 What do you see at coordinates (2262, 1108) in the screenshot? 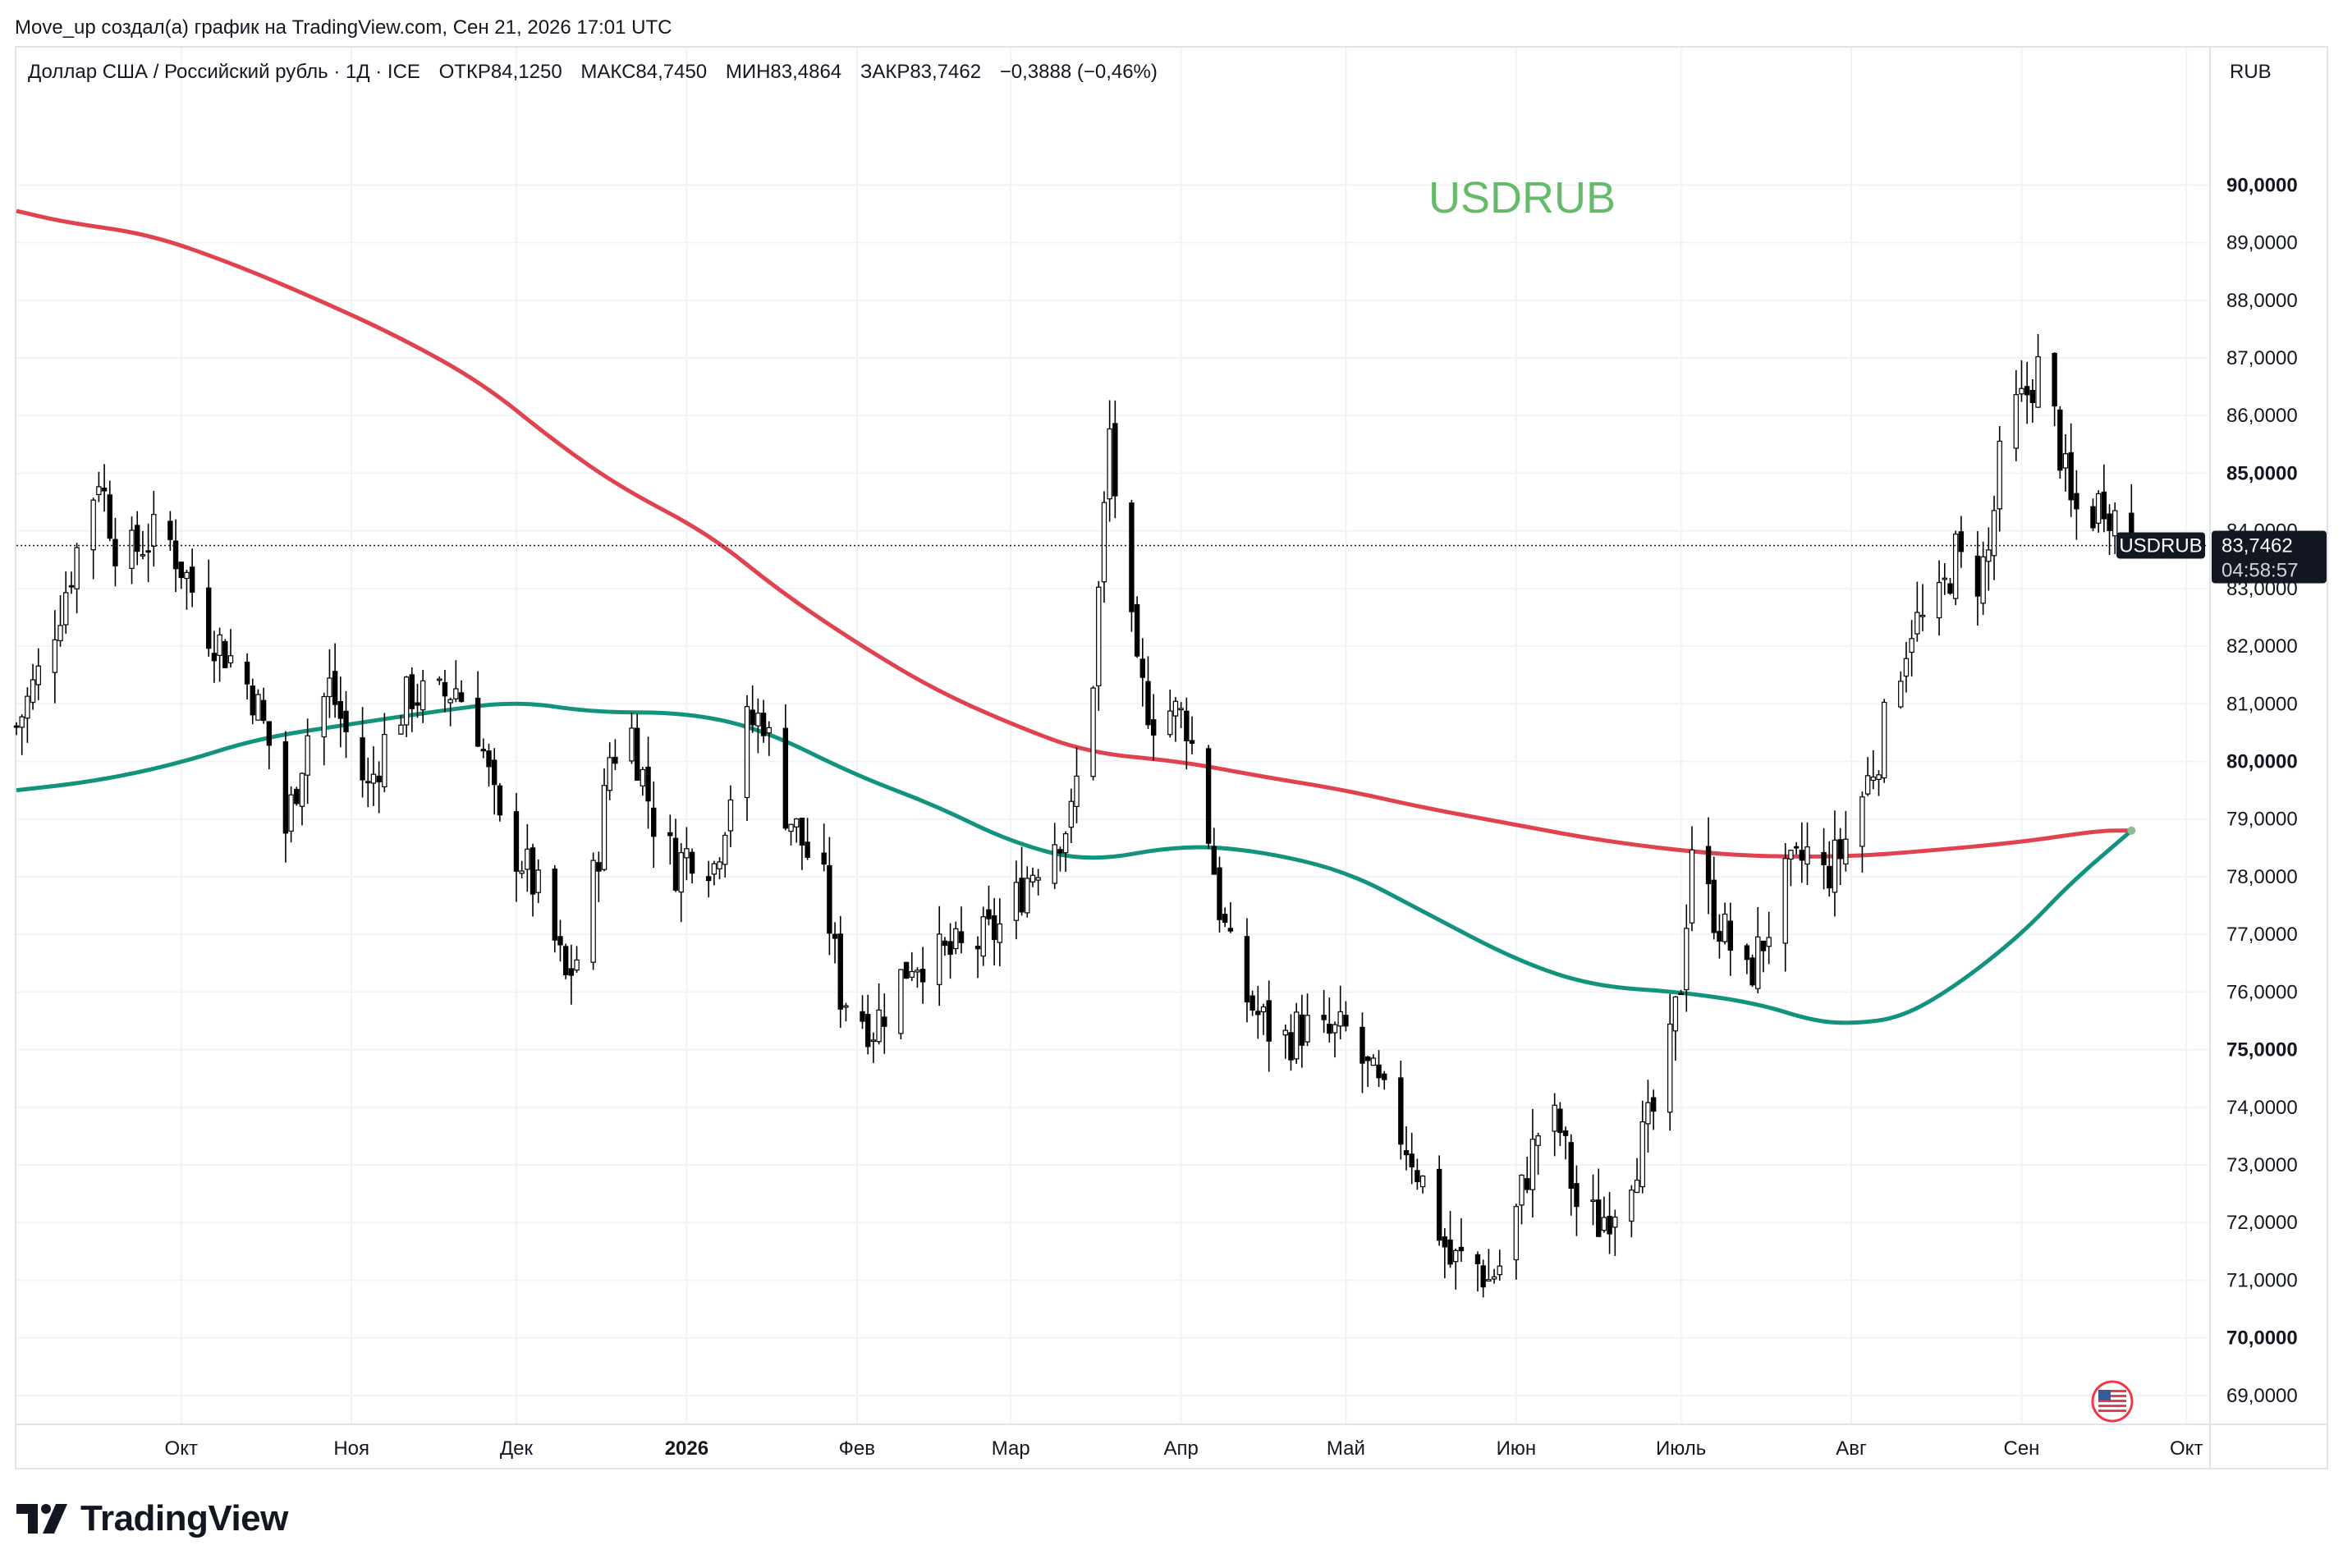
I see `y-tick-label: 74,0000` at bounding box center [2262, 1108].